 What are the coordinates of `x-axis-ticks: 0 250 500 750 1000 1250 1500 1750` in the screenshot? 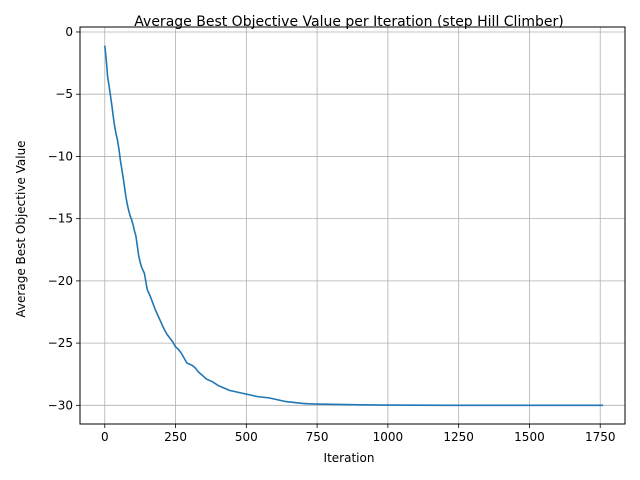 It's located at (358, 434).